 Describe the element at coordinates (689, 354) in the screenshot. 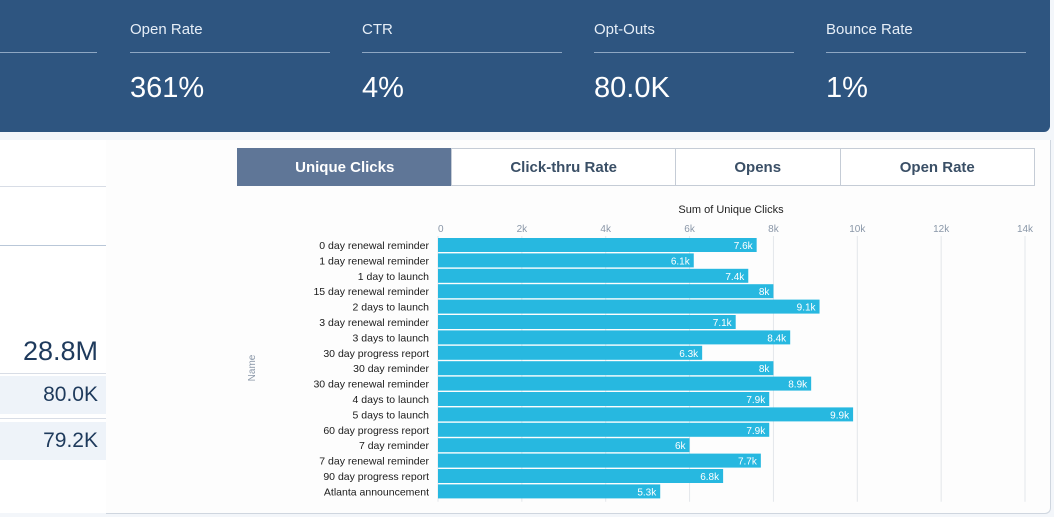

I see `bar-data-label: 6.3k` at that location.